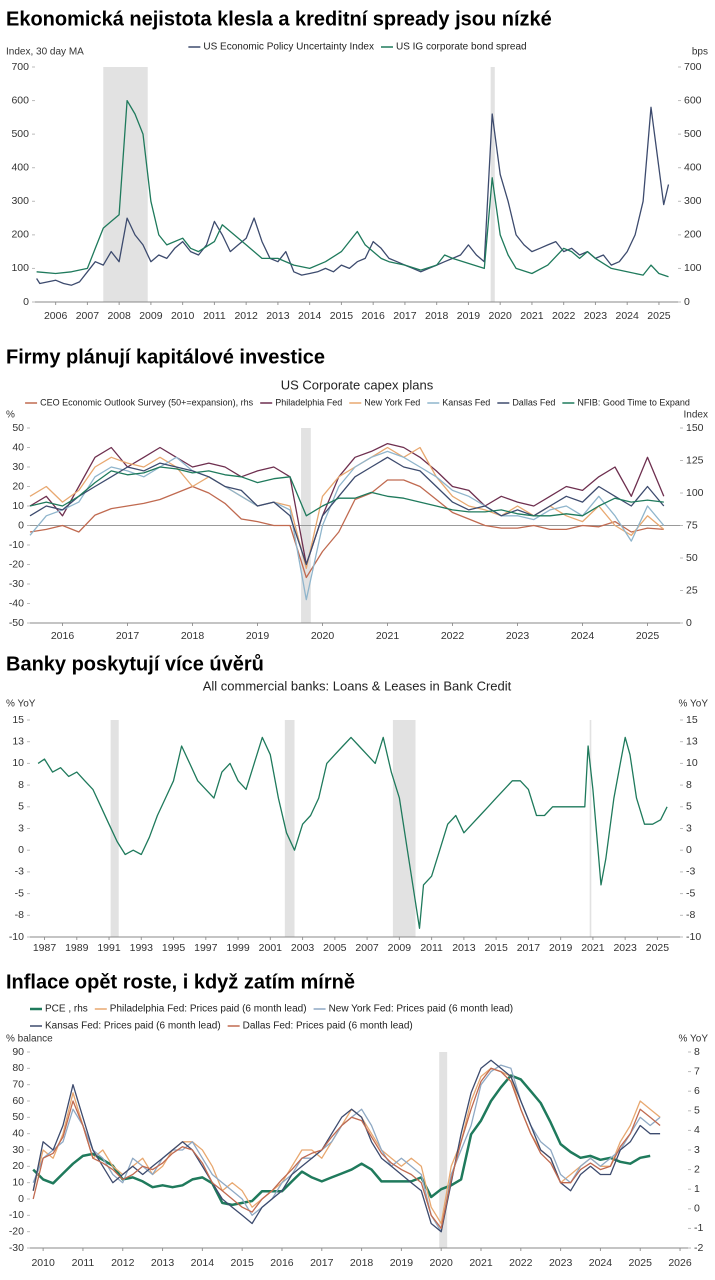  What do you see at coordinates (18, 1084) in the screenshot?
I see `y-tick-label: 70` at bounding box center [18, 1084].